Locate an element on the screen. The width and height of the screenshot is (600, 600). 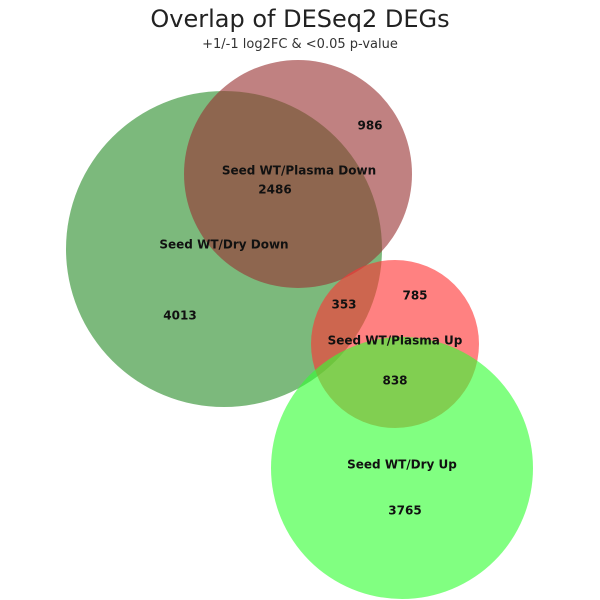
label-plasma-up: Seed WT/Plasma Up is located at coordinates (395, 341).